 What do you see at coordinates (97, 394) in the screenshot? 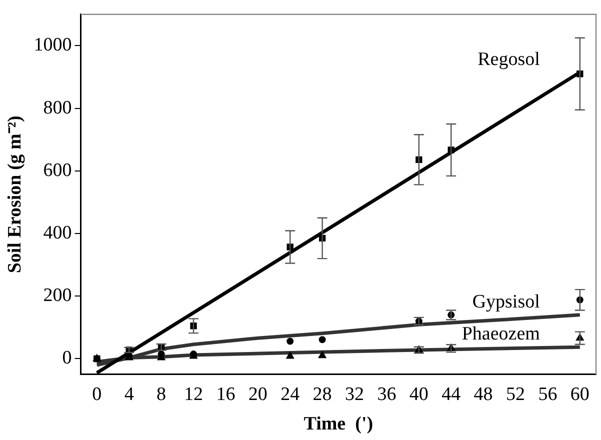
I see `x-tick-label: 0` at bounding box center [97, 394].